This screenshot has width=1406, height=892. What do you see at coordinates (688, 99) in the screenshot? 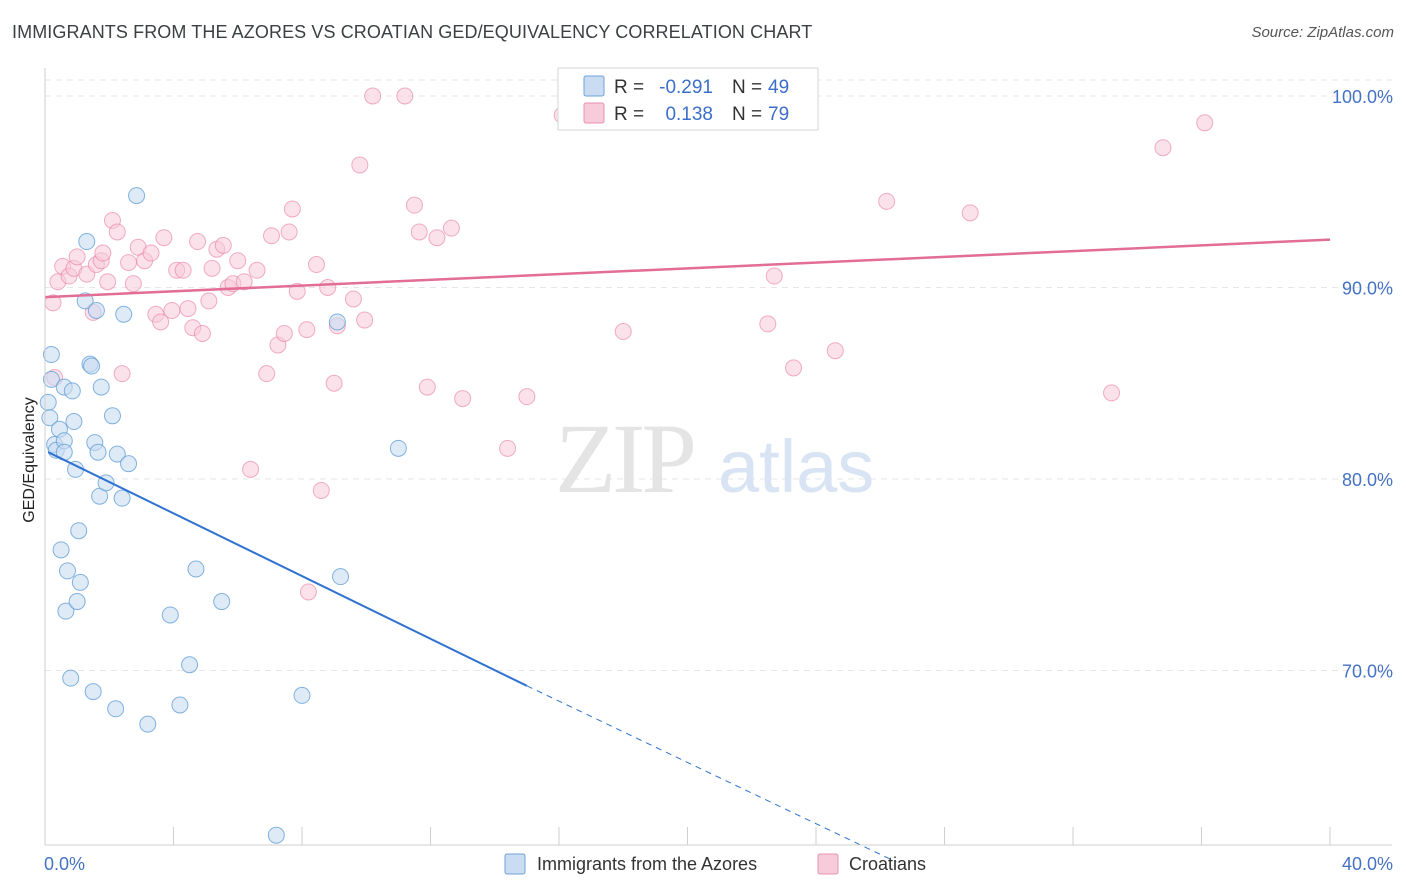
I see `stats-legend: R = -0.291 N = 49 R = 0.138 N = 79` at bounding box center [688, 99].